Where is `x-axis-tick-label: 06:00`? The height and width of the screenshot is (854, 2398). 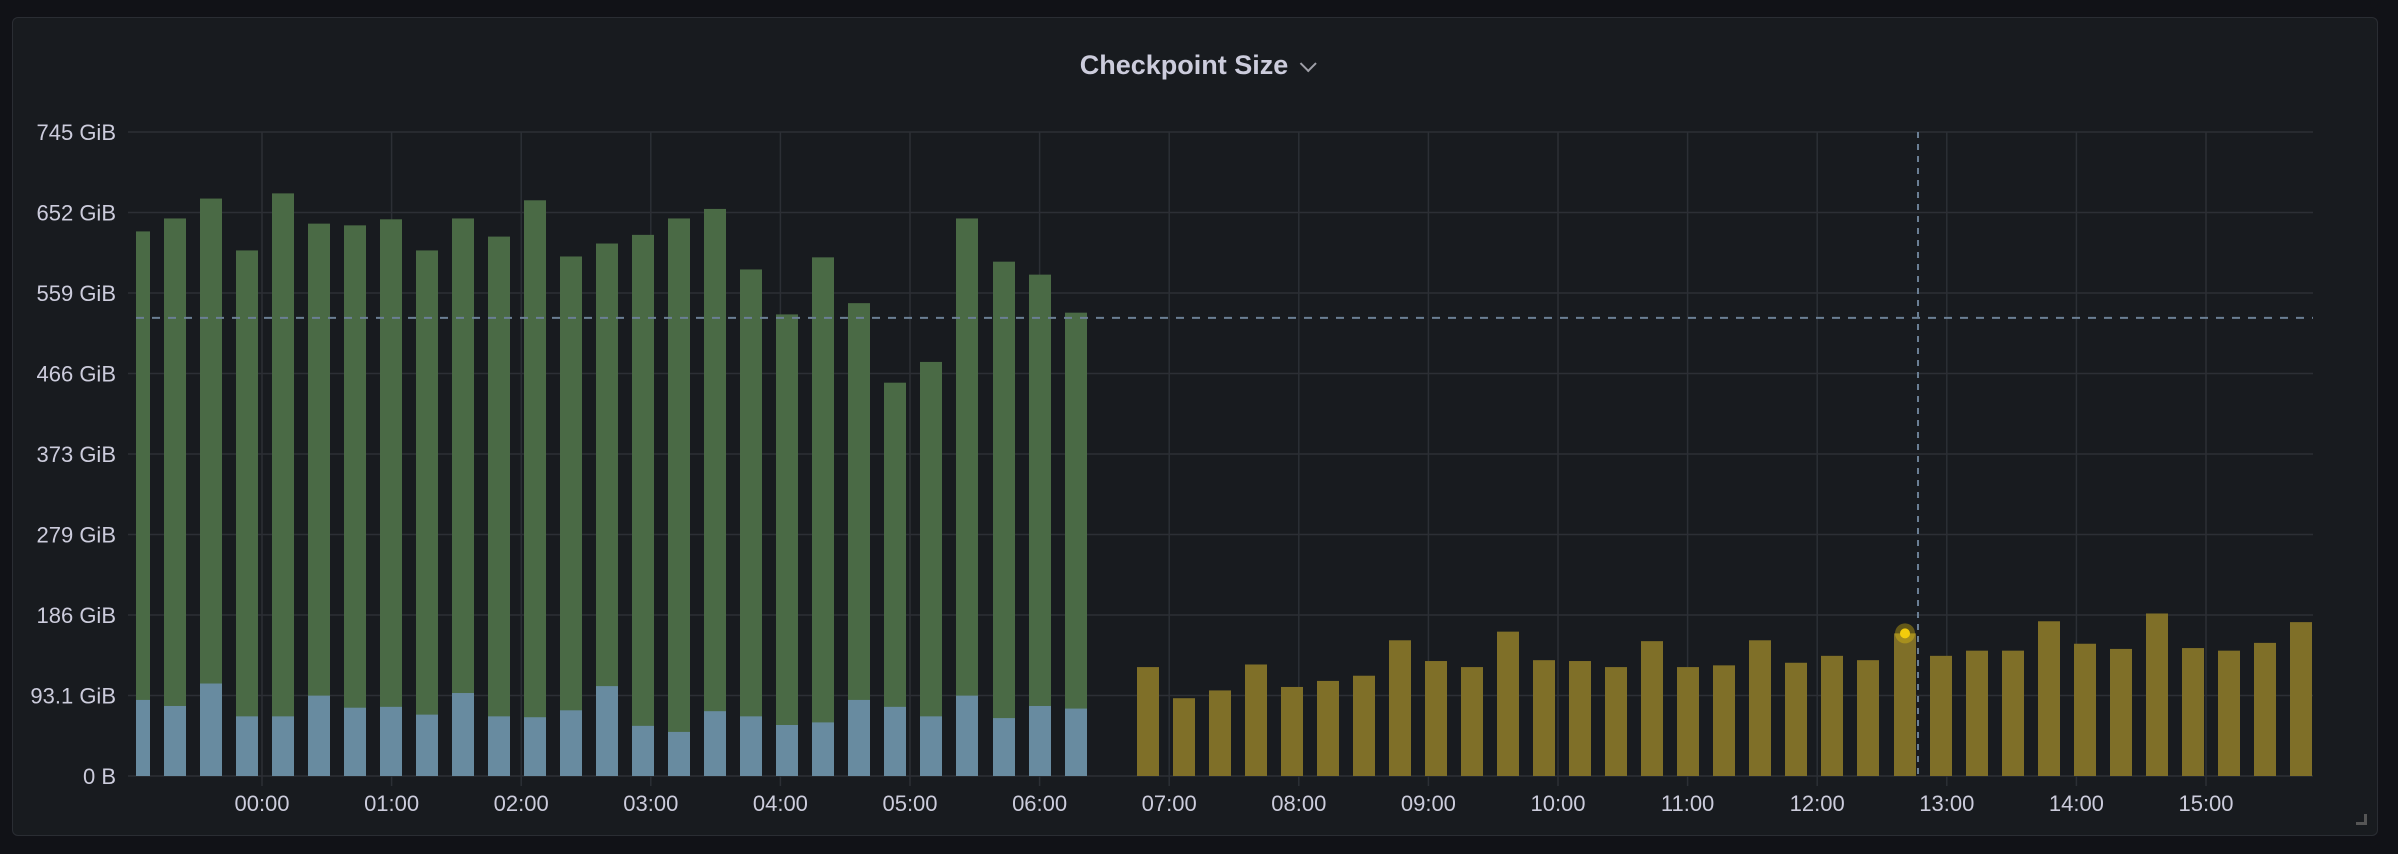
x-axis-tick-label: 06:00 is located at coordinates (1039, 803).